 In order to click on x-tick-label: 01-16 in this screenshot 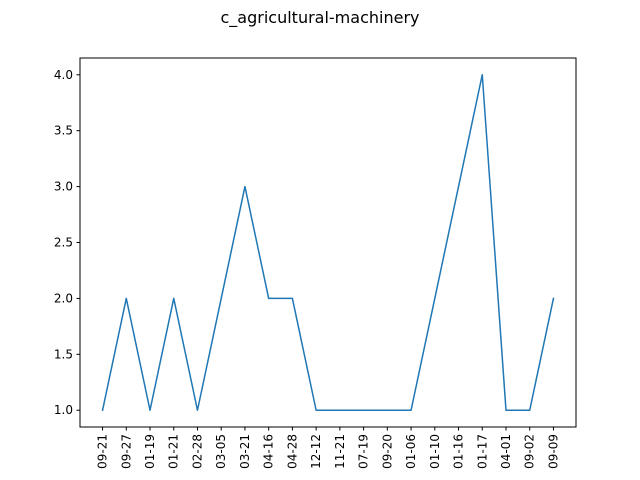, I will do `click(459, 451)`.